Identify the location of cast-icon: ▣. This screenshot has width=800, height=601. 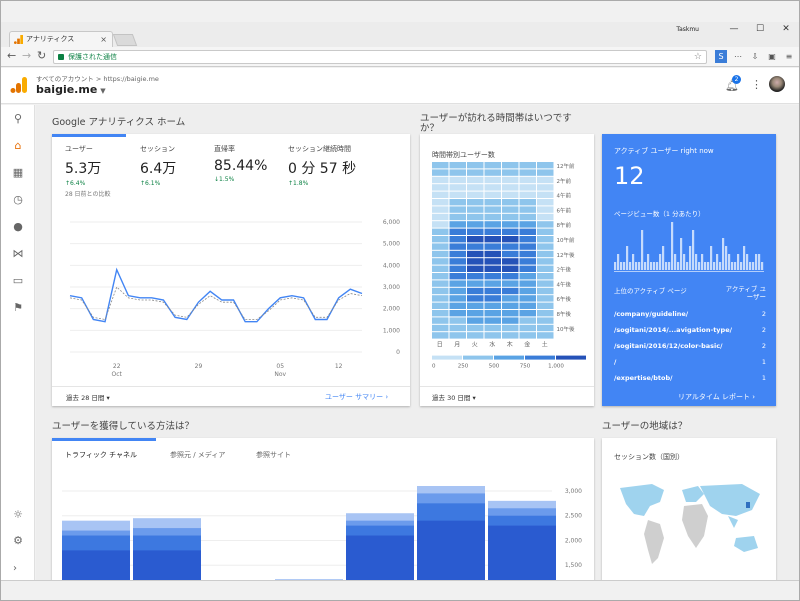
(772, 56).